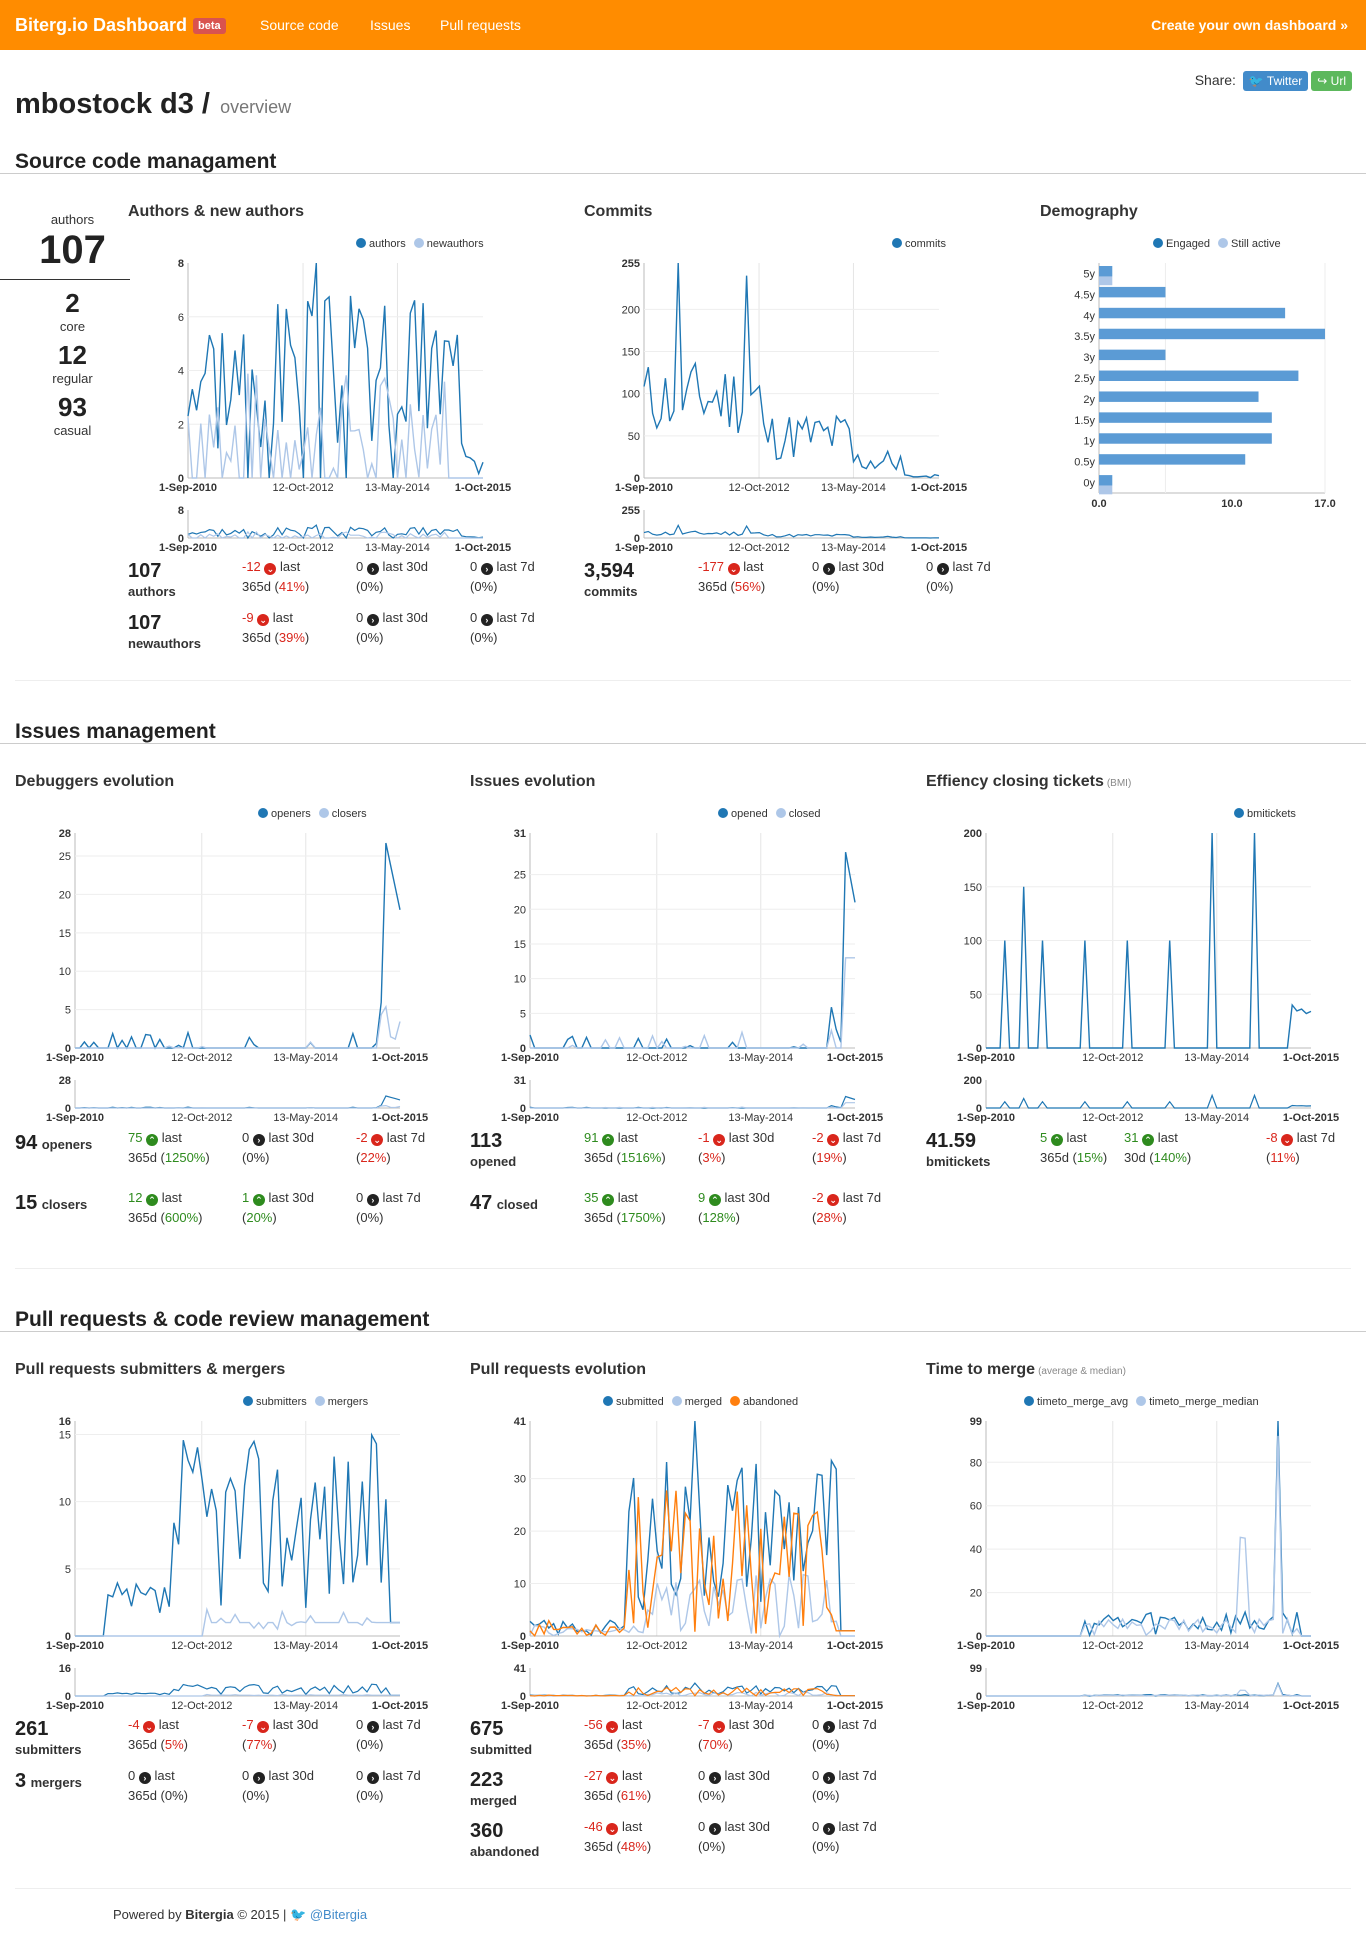  What do you see at coordinates (181, 372) in the screenshot?
I see `y-tick-label: 4` at bounding box center [181, 372].